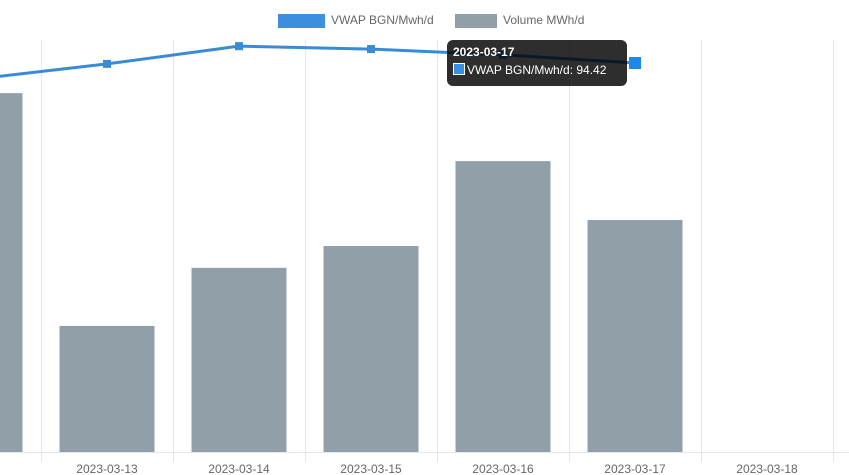 The height and width of the screenshot is (475, 849). I want to click on x-tick-label: 2023-03-13, so click(107, 468).